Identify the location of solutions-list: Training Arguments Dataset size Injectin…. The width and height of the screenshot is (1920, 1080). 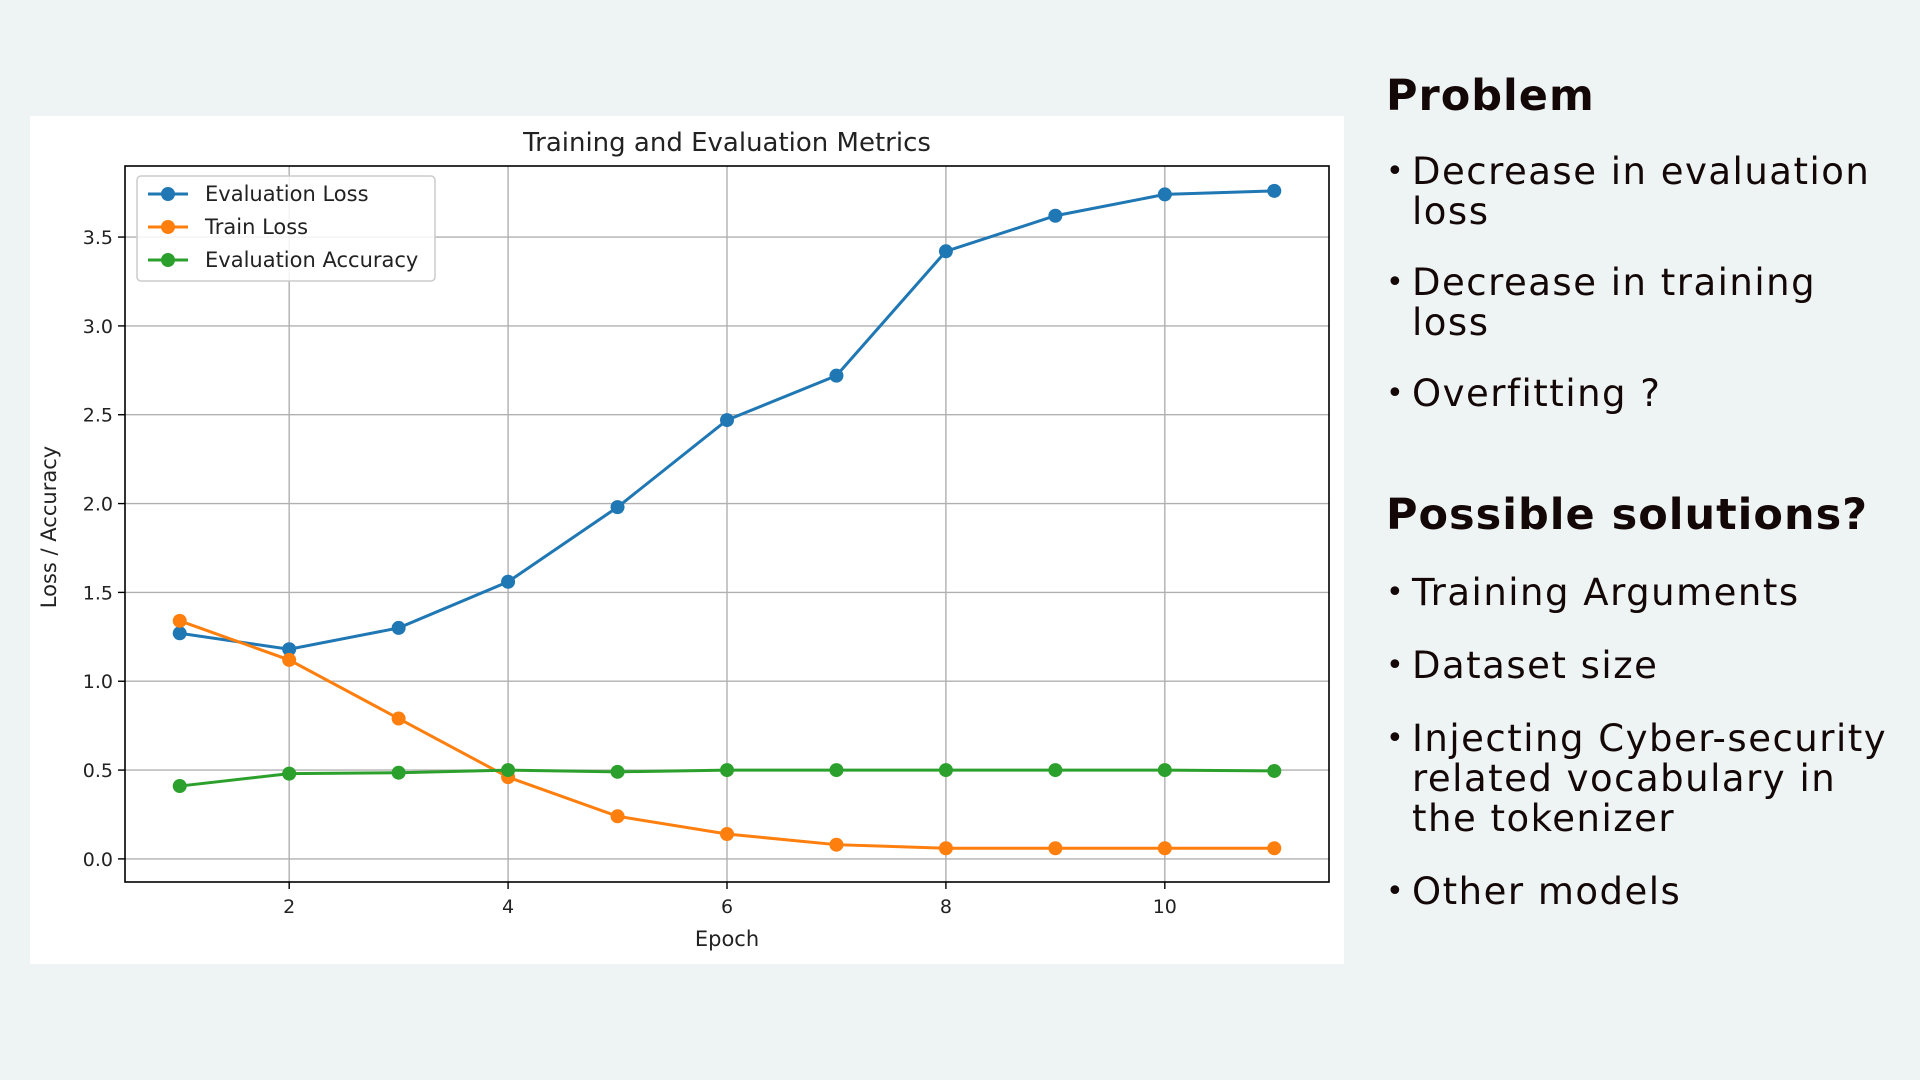
(1646, 743).